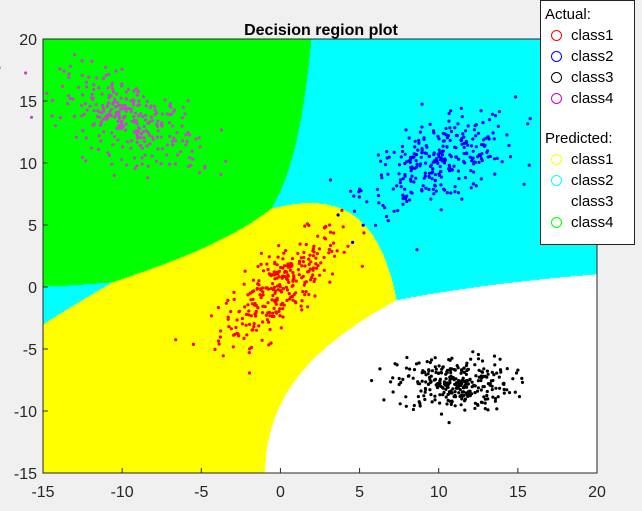 The height and width of the screenshot is (511, 642). What do you see at coordinates (589, 118) in the screenshot?
I see `legend-spacer` at bounding box center [589, 118].